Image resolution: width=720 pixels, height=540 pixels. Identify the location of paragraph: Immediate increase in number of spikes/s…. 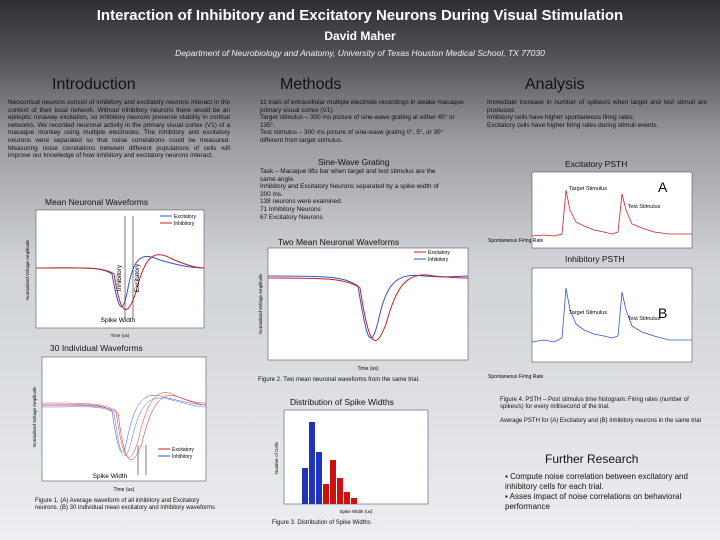
(597, 114).